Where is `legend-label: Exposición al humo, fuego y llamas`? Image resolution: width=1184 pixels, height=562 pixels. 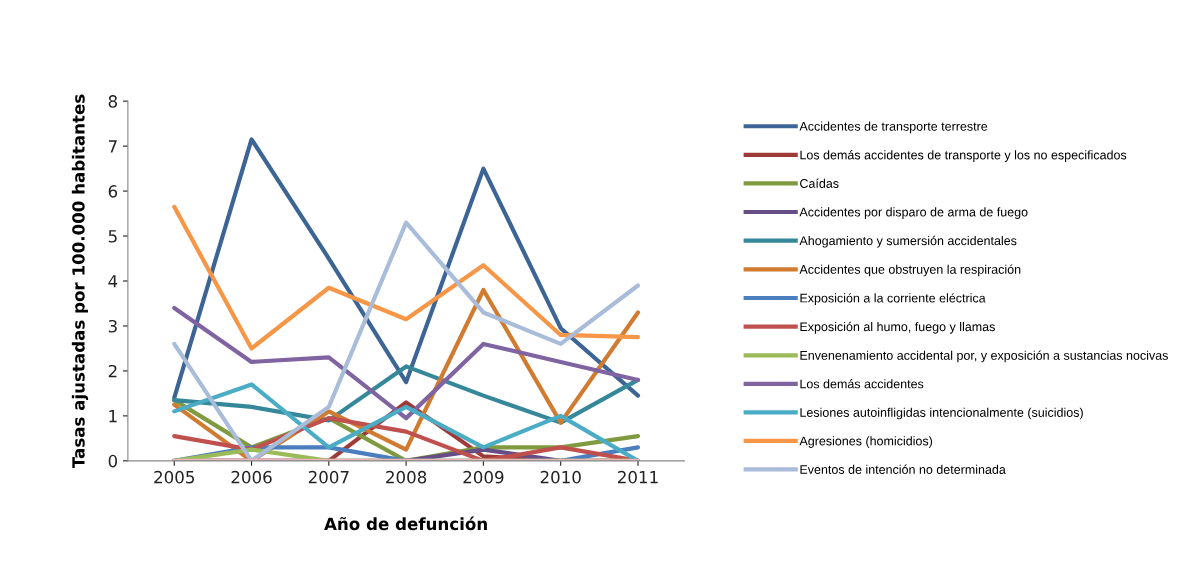 legend-label: Exposición al humo, fuego y llamas is located at coordinates (897, 327).